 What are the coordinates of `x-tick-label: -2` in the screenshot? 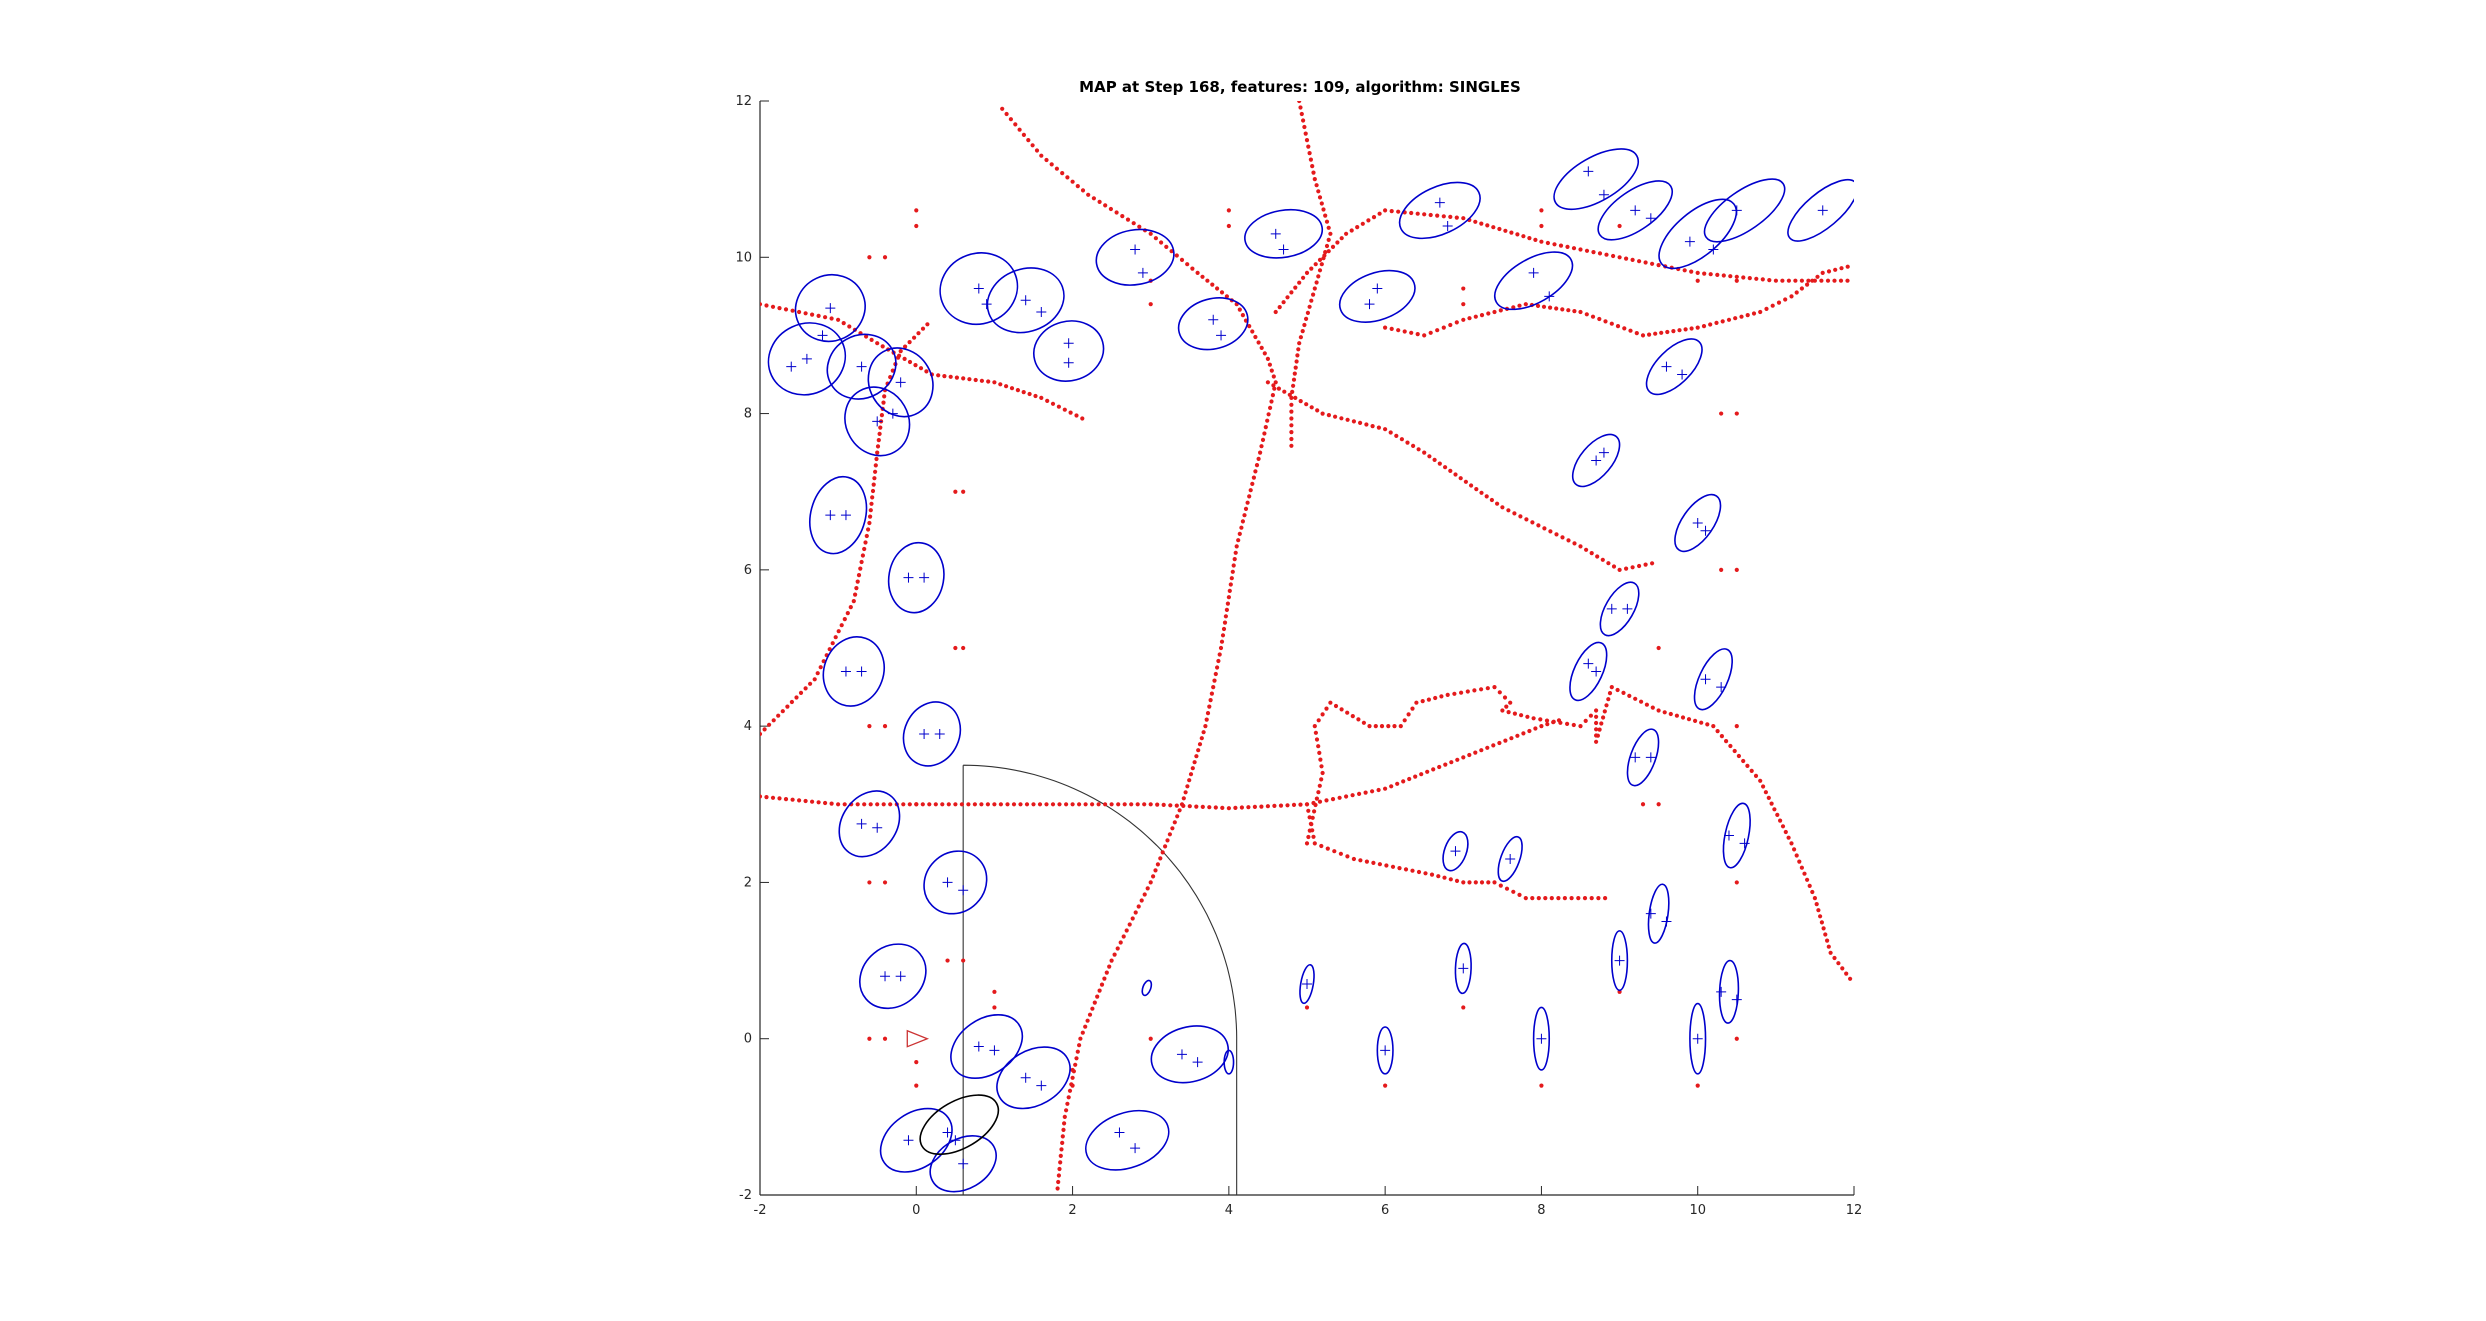 It's located at (760, 1210).